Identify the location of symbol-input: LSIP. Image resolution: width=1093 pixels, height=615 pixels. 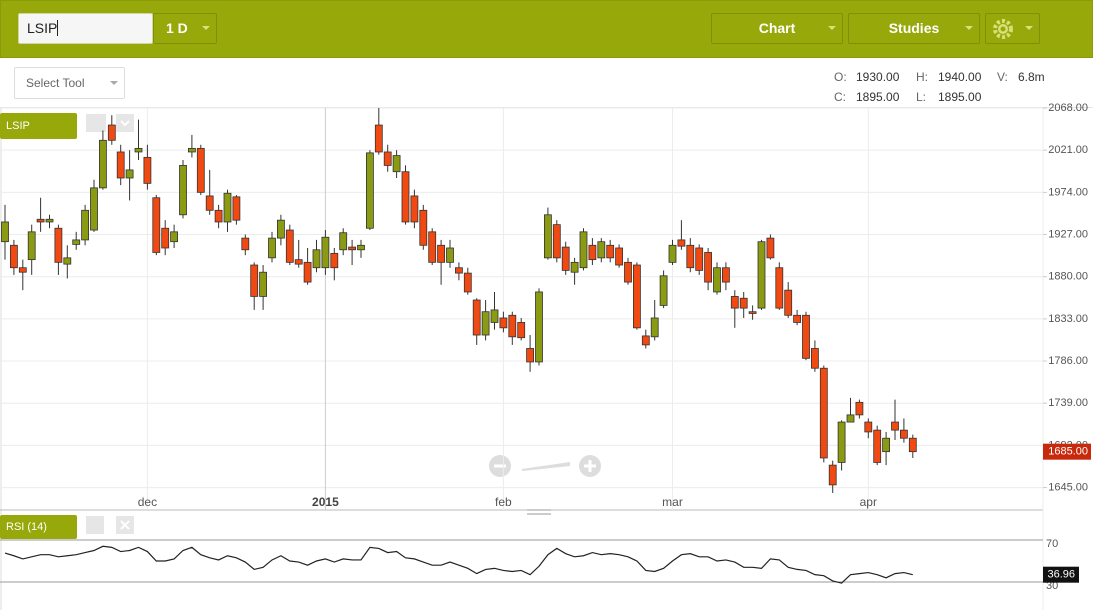
(85, 28).